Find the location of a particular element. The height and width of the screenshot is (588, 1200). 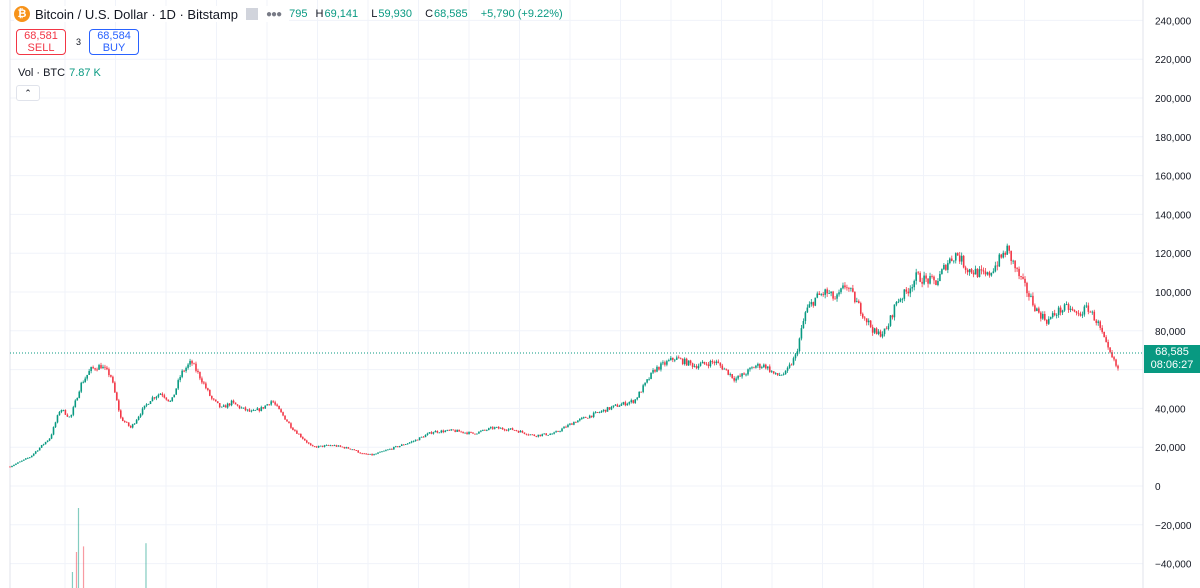

buy-button: 68,584 BUY is located at coordinates (114, 42).